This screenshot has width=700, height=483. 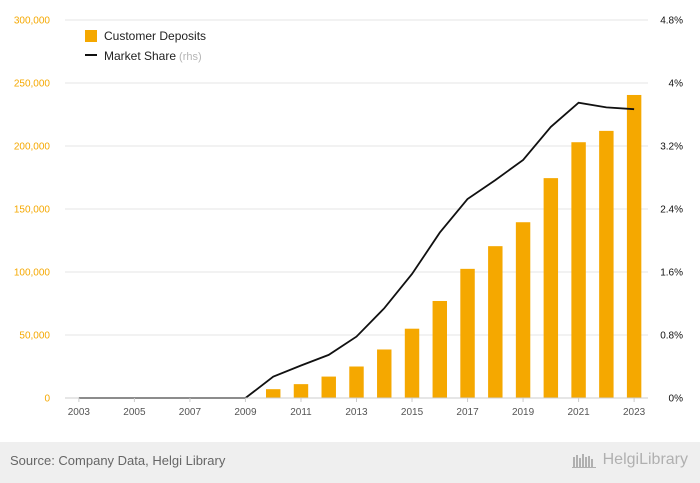 I want to click on x-tick-label: 2015, so click(x=412, y=412).